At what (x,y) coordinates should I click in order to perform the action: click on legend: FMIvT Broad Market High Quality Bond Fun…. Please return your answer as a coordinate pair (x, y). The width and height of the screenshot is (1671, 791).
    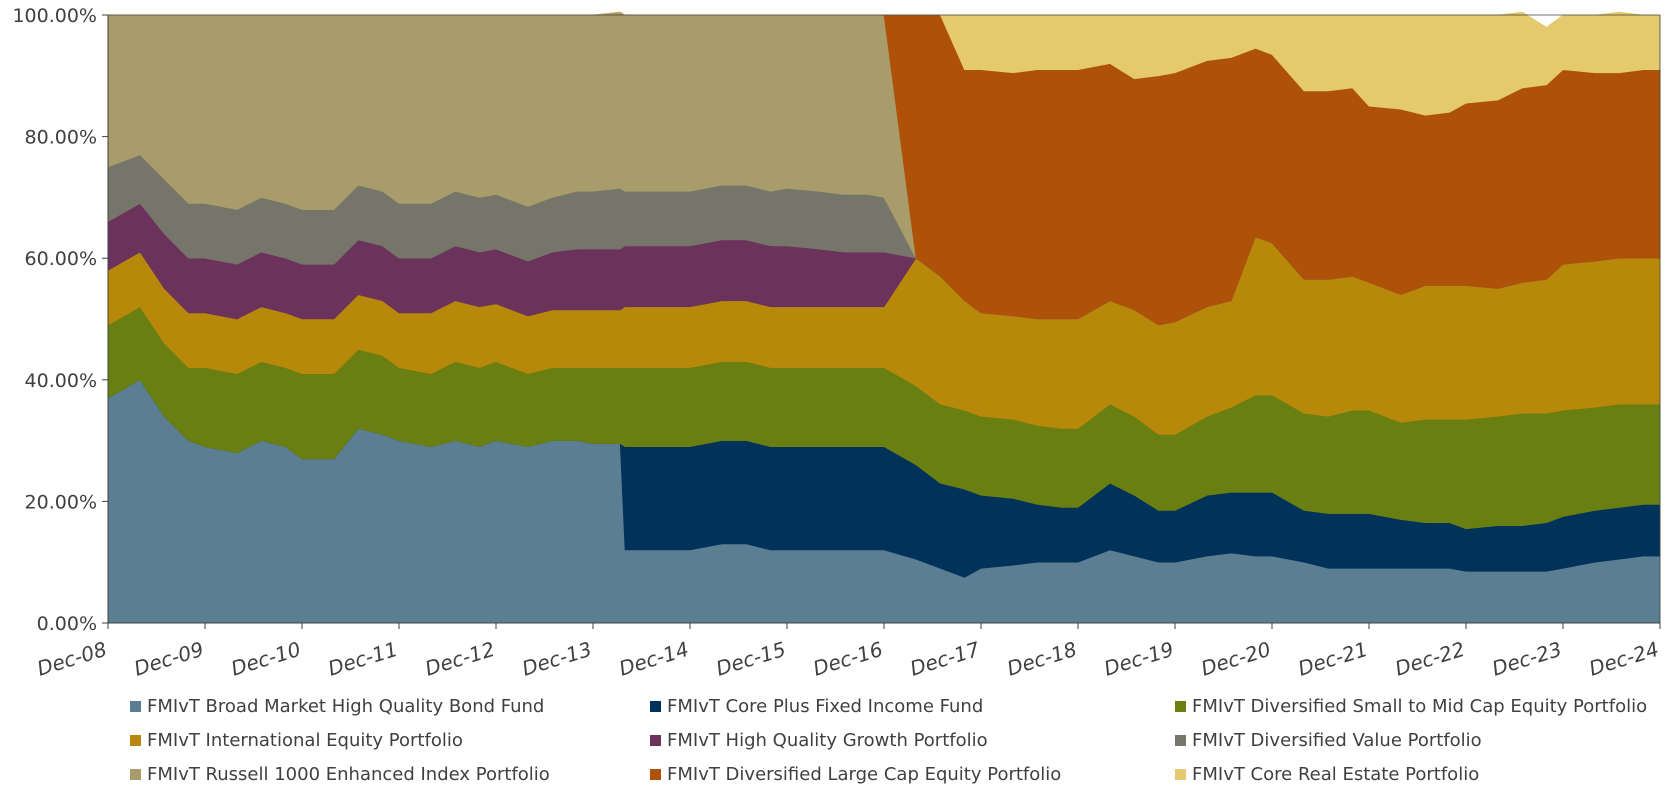
    Looking at the image, I should click on (900, 743).